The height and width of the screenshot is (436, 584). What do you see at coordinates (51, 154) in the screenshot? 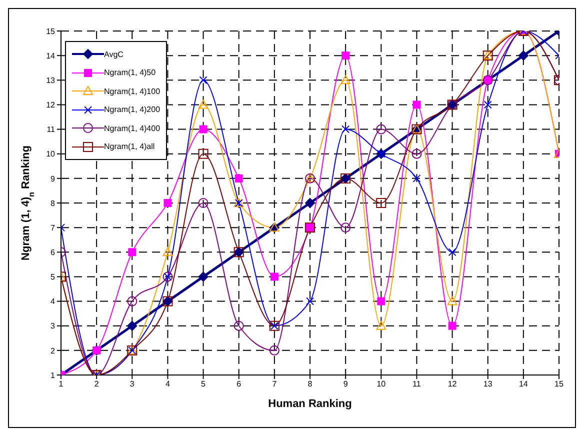
I see `y-tick-label: 10` at bounding box center [51, 154].